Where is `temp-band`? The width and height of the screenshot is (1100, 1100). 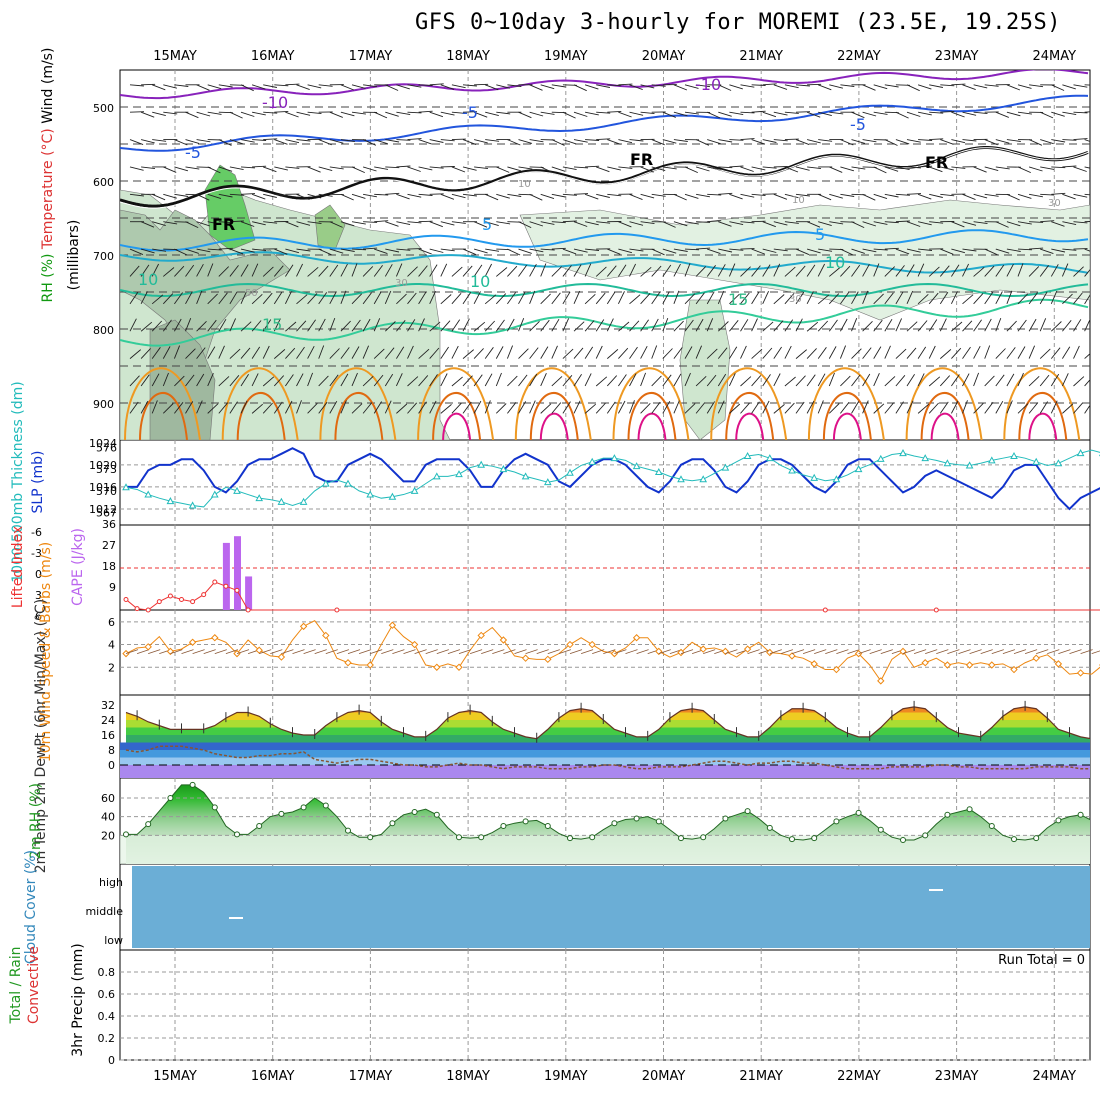 temp-band is located at coordinates (608, 709).